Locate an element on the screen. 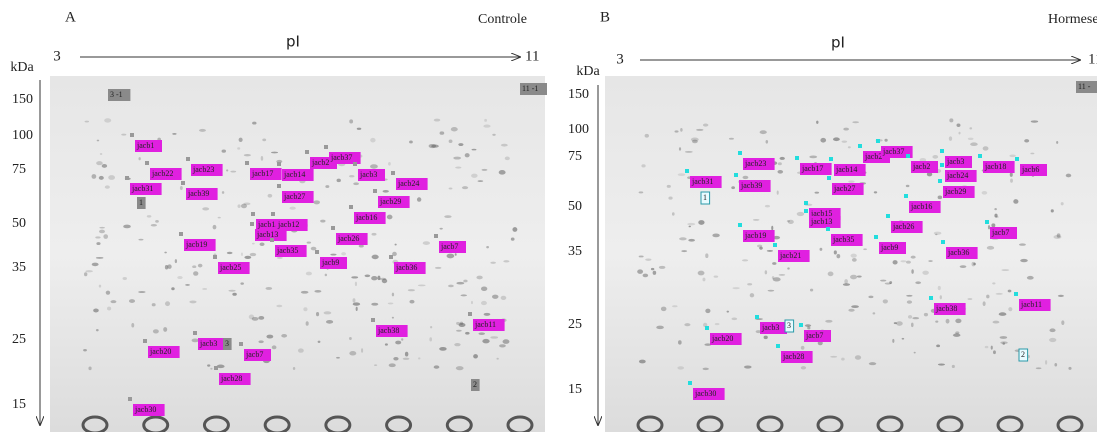 The width and height of the screenshot is (1097, 432). spot-label: jacb35 is located at coordinates (287, 250).